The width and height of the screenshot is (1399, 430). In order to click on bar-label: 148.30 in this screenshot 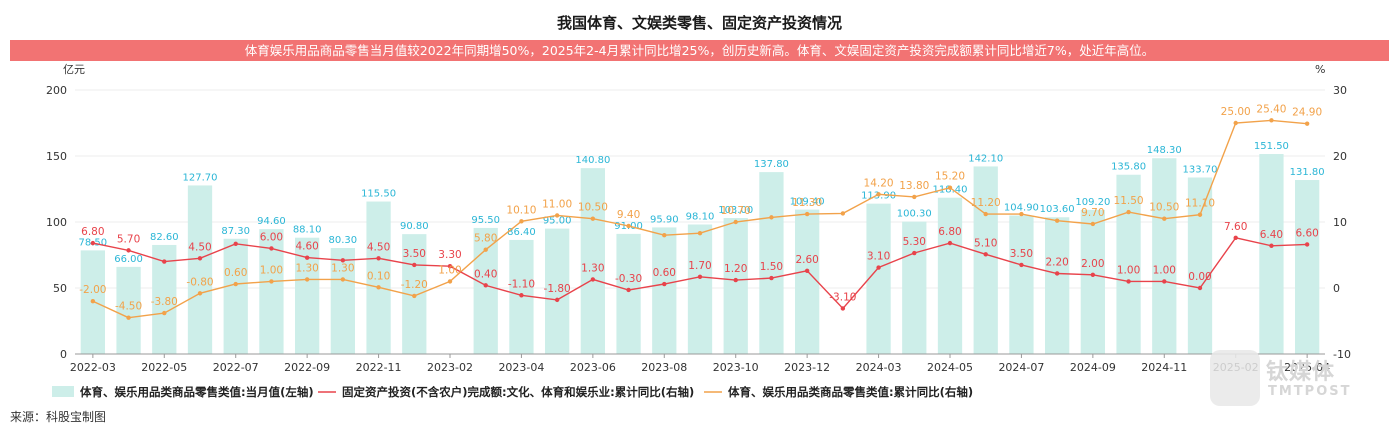, I will do `click(1164, 150)`.